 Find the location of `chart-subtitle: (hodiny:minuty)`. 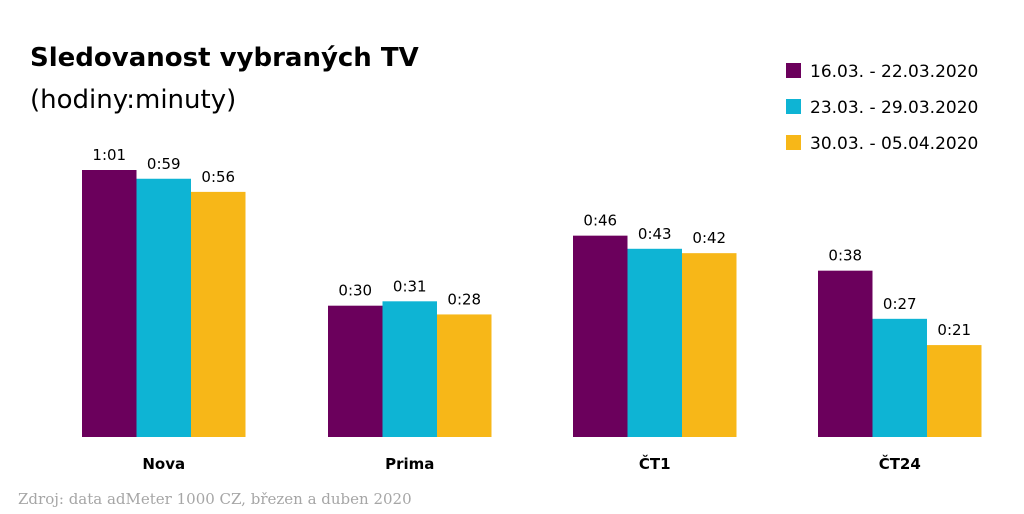

chart-subtitle: (hodiny:minuty) is located at coordinates (133, 100).